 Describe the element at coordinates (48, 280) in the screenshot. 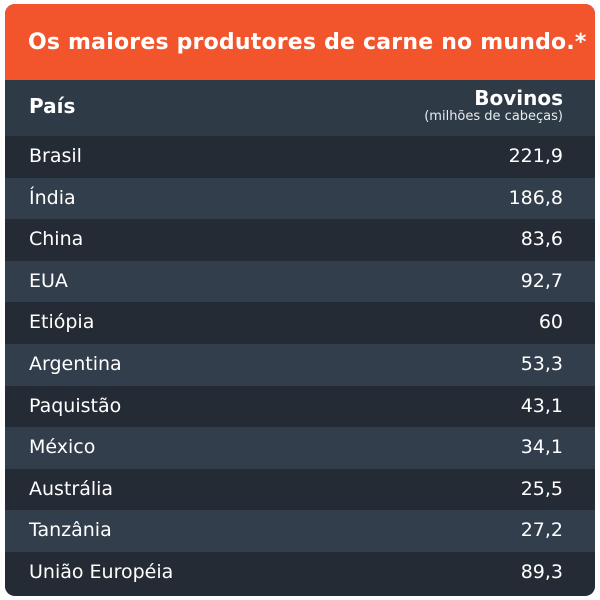

I see `country-cell: EUA` at that location.